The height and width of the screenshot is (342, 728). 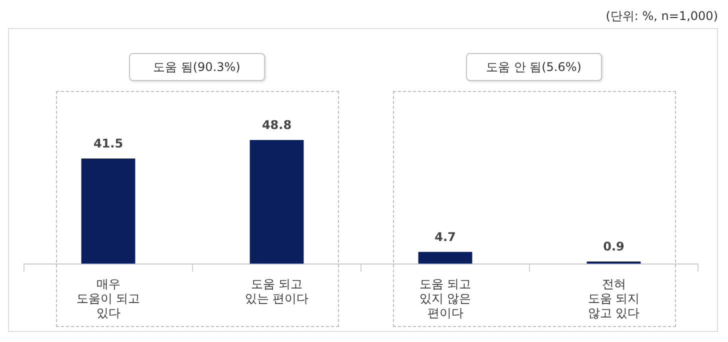 I want to click on text: 도움 안 됨(5.6%), so click(x=534, y=67).